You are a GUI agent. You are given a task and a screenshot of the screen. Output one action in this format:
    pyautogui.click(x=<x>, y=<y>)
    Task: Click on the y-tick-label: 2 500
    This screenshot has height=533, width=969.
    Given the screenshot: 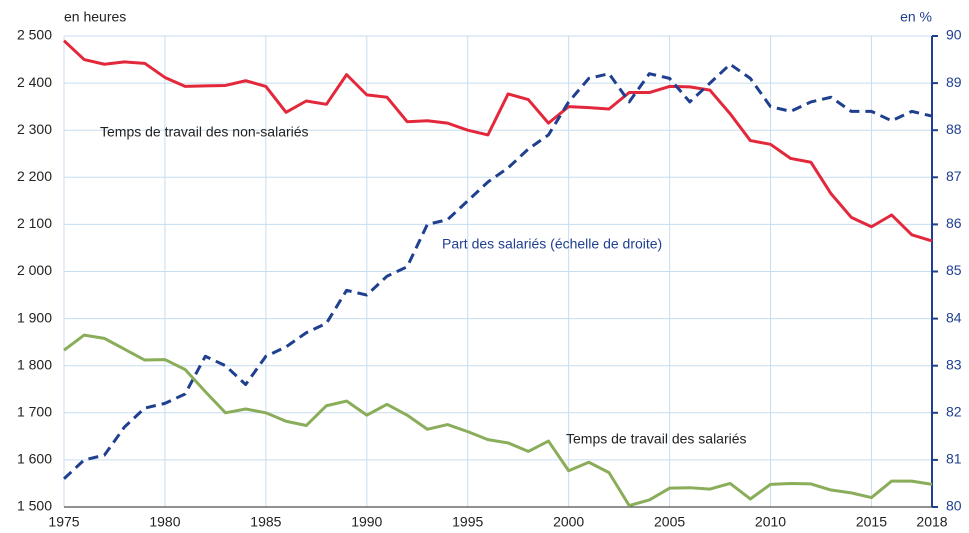 What is the action you would take?
    pyautogui.click(x=34, y=35)
    